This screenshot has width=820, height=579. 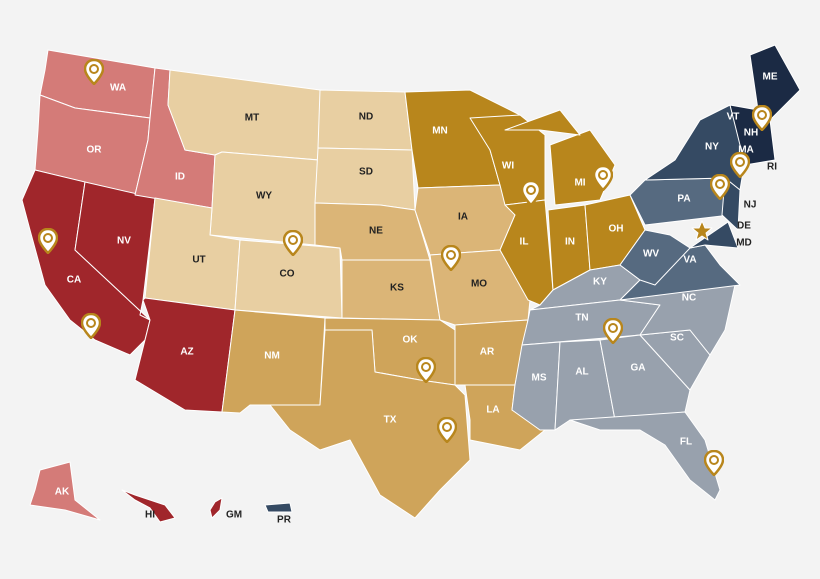 I want to click on state-label: NH, so click(x=751, y=133).